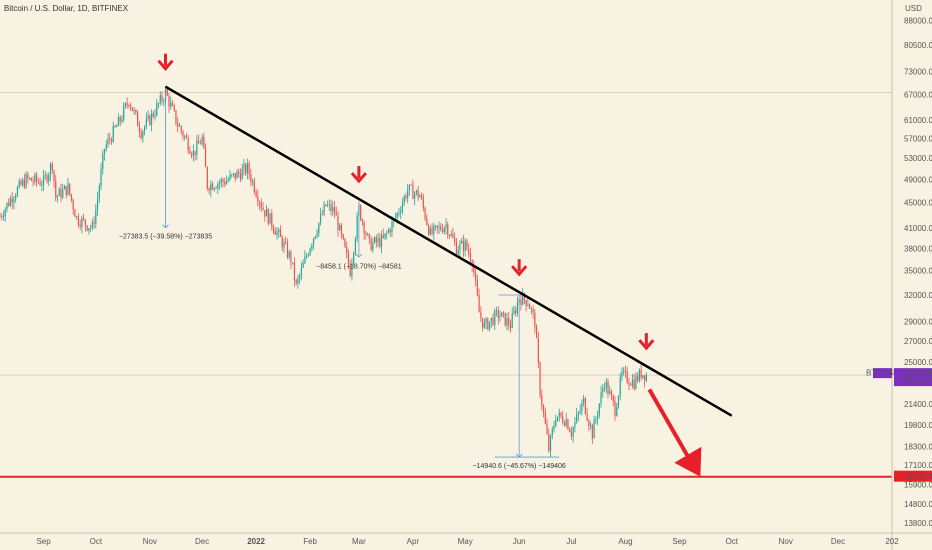 Image resolution: width=932 pixels, height=550 pixels. I want to click on resistance-arrow-head, so click(359, 178).